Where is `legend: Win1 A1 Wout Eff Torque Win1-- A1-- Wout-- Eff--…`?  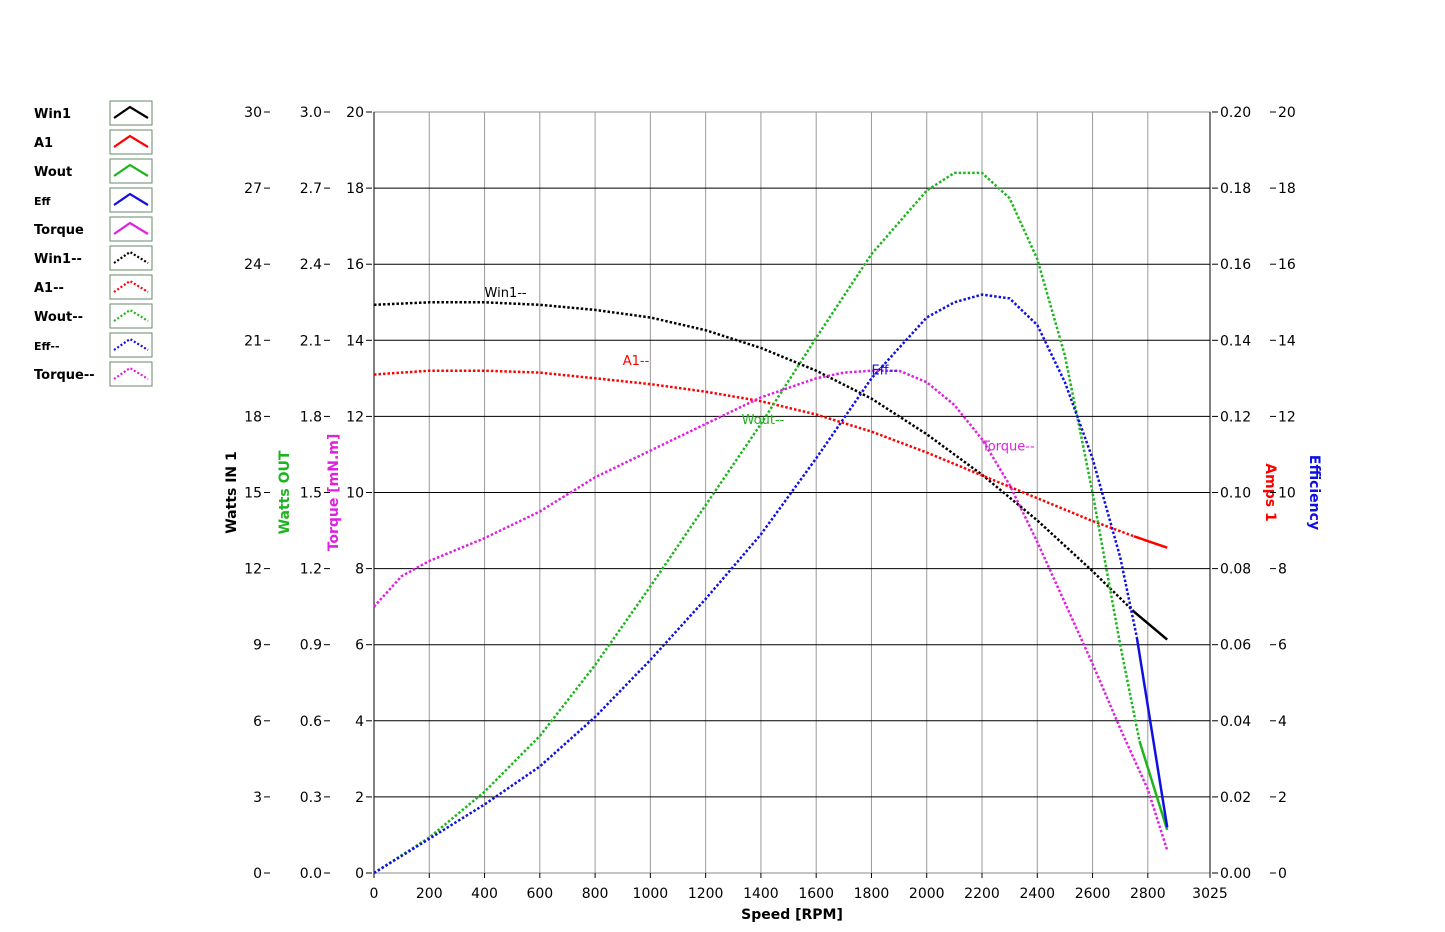 legend: Win1 A1 Wout Eff Torque Win1-- A1-- Wout-- Eff--… is located at coordinates (93, 243).